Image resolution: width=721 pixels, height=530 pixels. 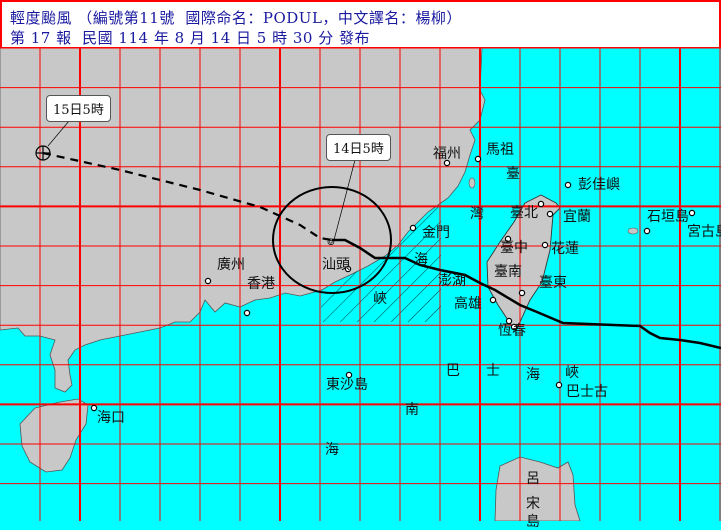 What do you see at coordinates (537, 488) in the screenshot?
I see `luzon-land` at bounding box center [537, 488].